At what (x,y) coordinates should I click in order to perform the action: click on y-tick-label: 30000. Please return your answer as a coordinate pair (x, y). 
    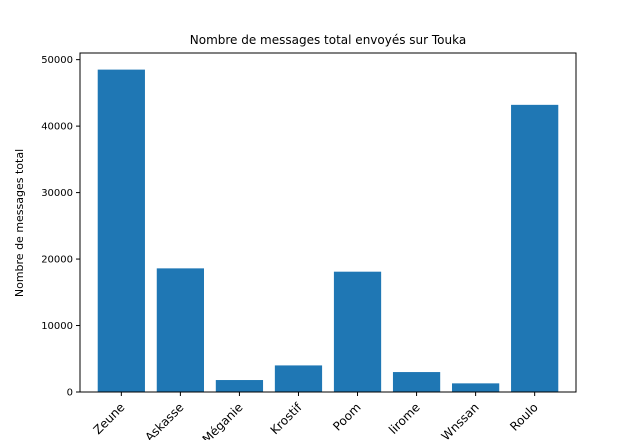
    Looking at the image, I should click on (57, 193).